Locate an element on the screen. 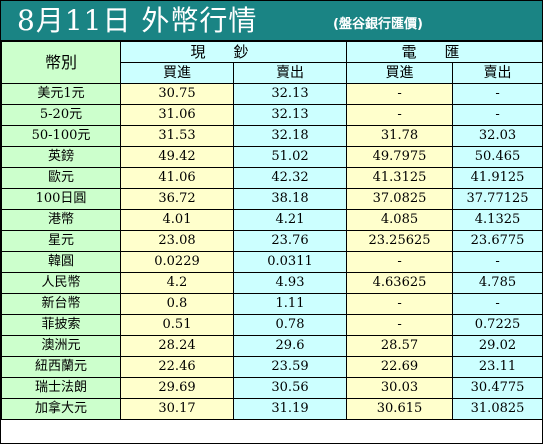 This screenshot has height=444, width=543. cash-buy-value: 28.24 is located at coordinates (177, 346).